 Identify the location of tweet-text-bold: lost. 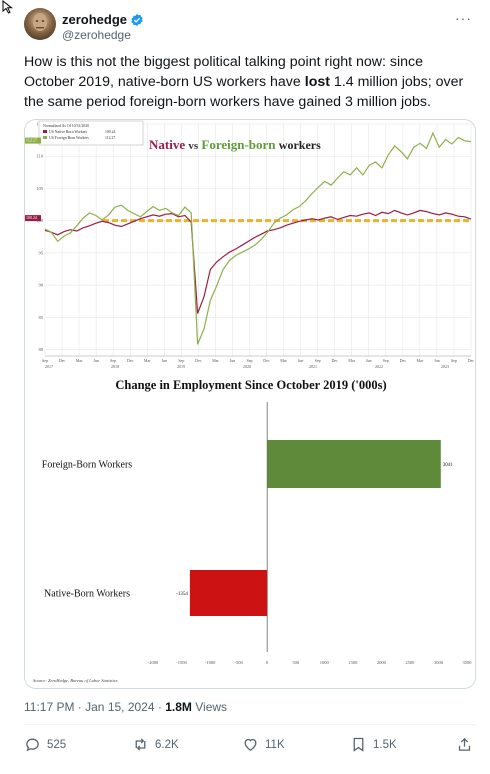
(317, 82).